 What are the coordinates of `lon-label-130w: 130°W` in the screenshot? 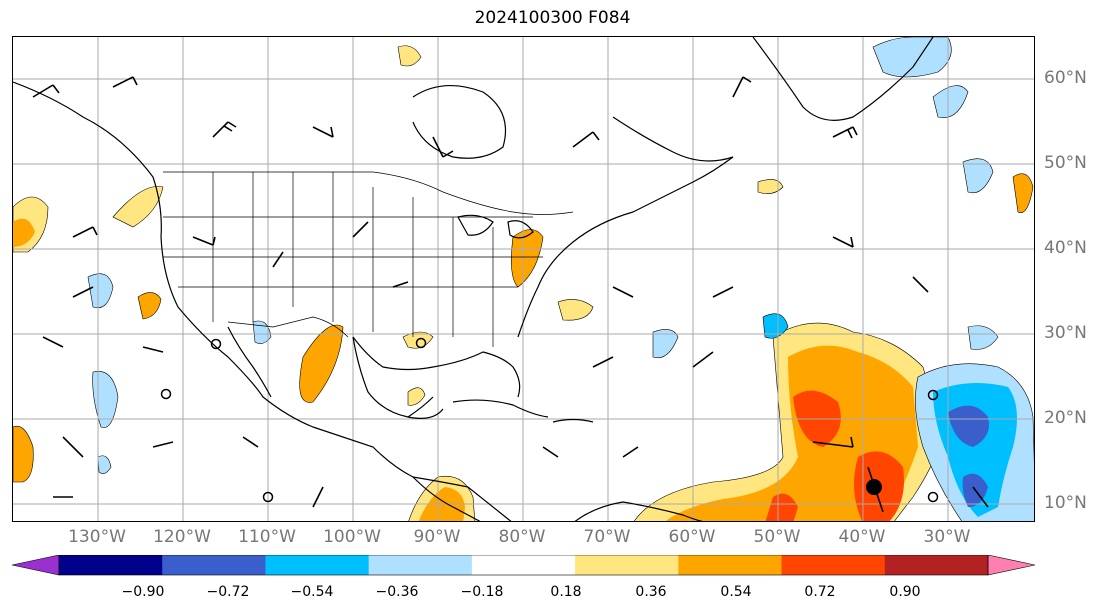 It's located at (97, 537).